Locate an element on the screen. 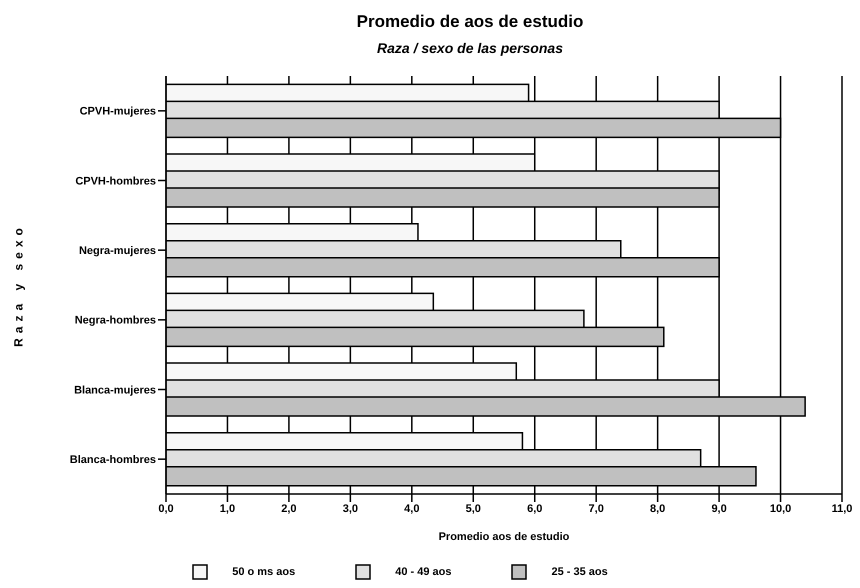  legend-label: 50 o ms aos is located at coordinates (264, 572).